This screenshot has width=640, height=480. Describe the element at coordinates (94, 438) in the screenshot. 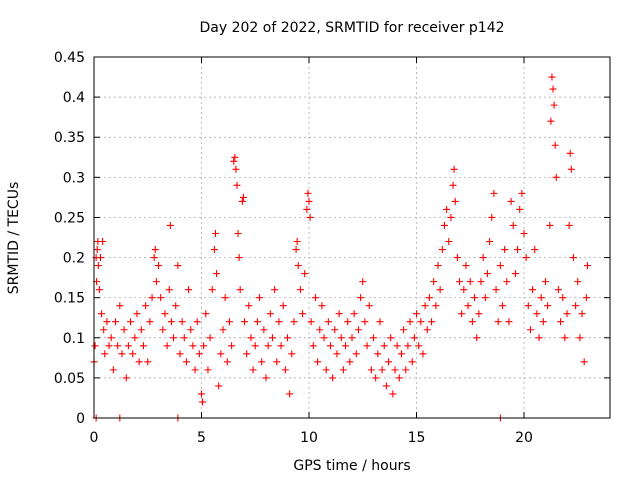

I see `x-tick-label: 0` at that location.